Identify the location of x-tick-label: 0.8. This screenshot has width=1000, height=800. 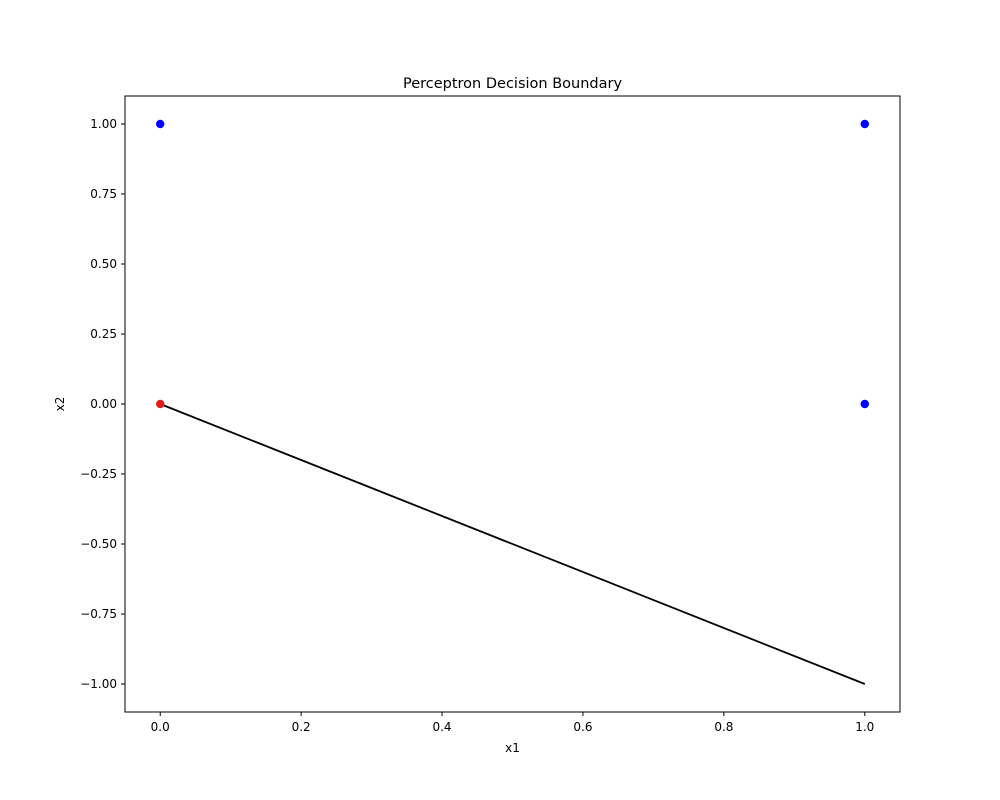
(723, 727).